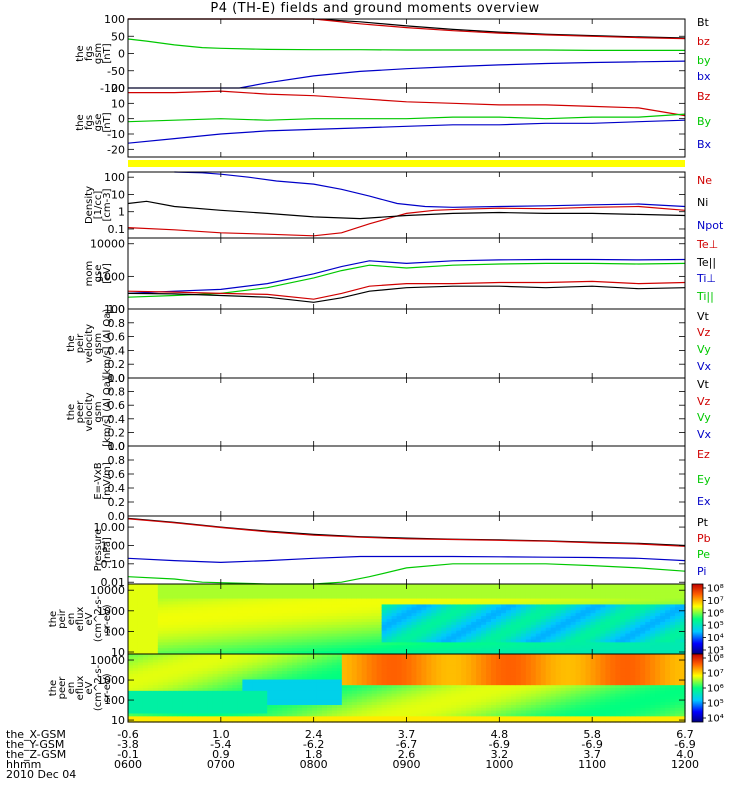  Describe the element at coordinates (704, 76) in the screenshot. I see `legend-bx: bx` at that location.